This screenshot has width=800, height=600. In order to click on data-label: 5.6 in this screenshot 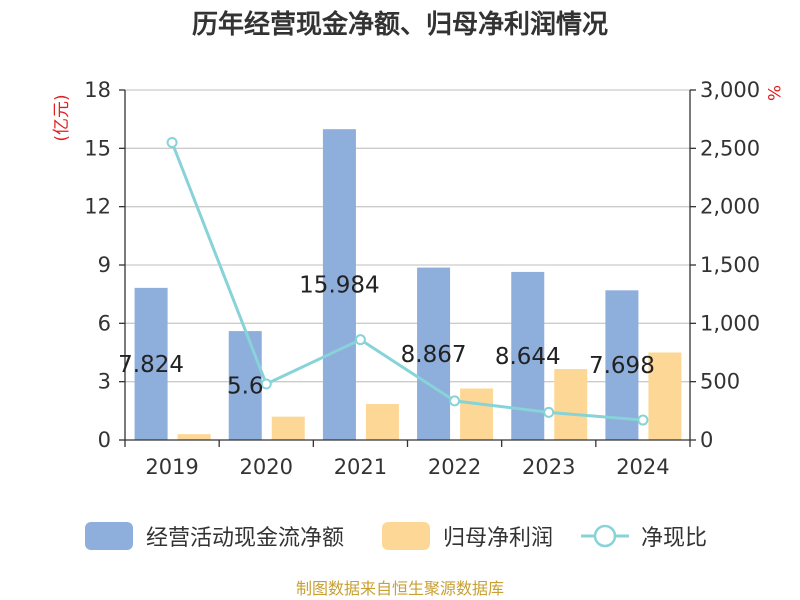, I will do `click(245, 387)`.